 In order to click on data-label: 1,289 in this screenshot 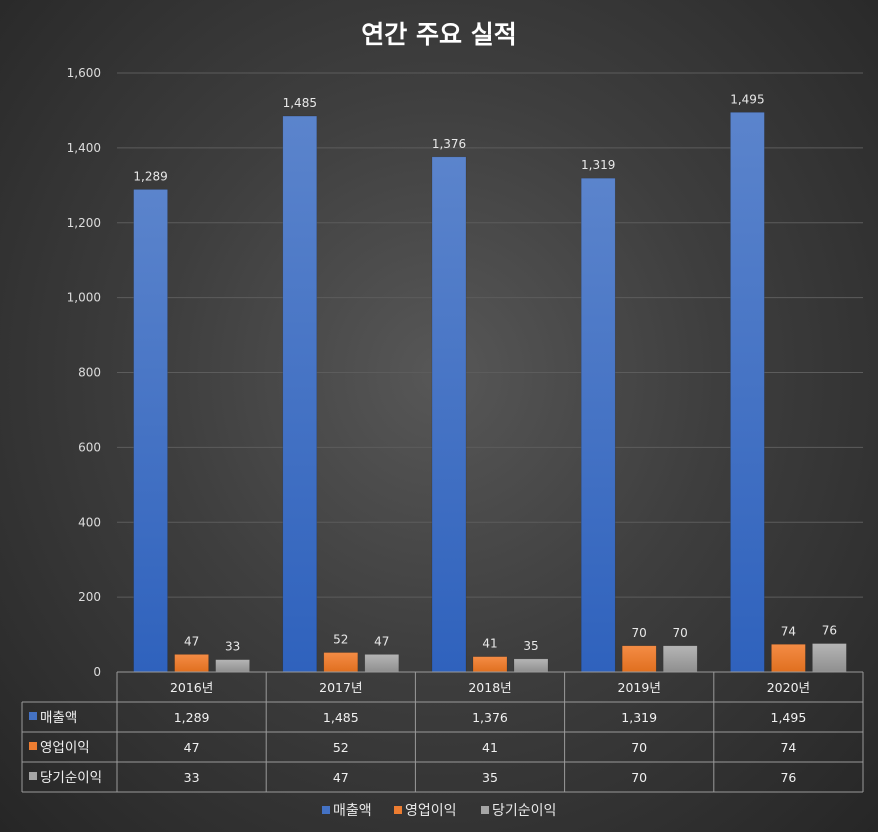, I will do `click(150, 176)`.